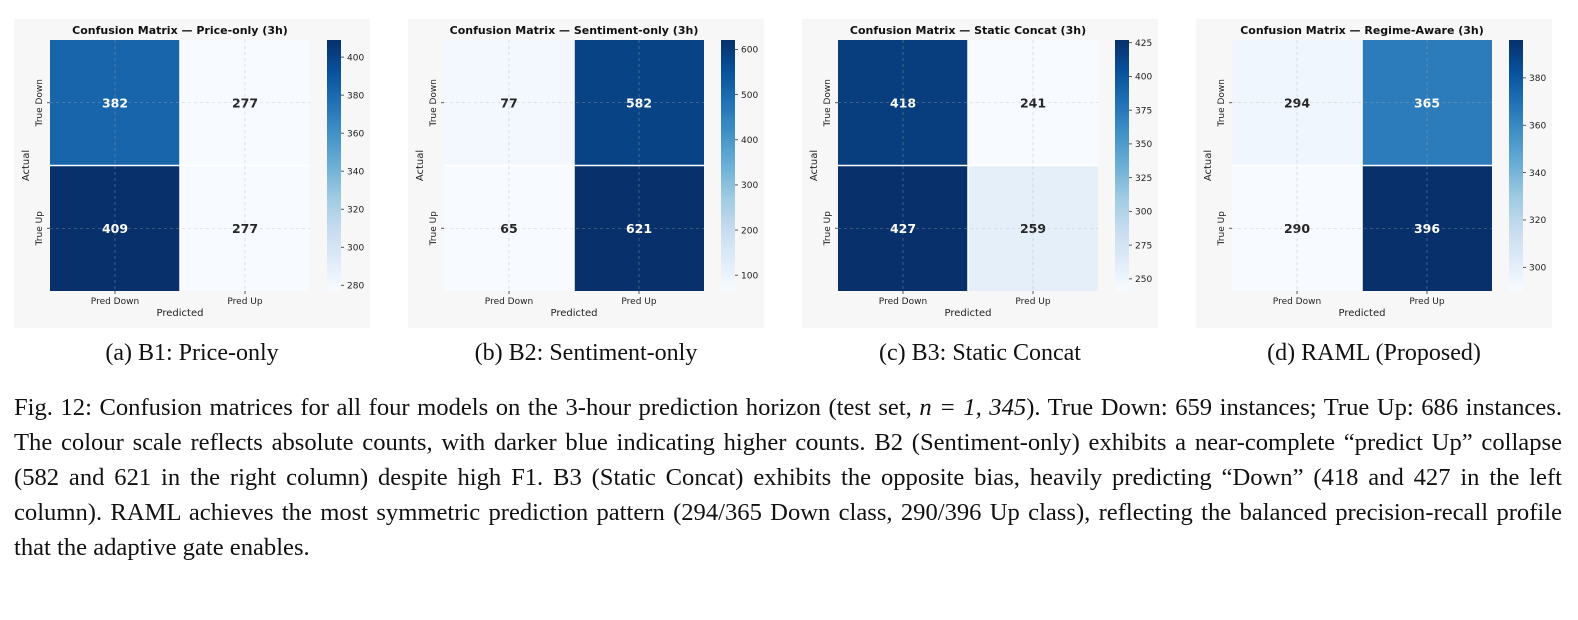  Describe the element at coordinates (355, 286) in the screenshot. I see `colorbar-tick-label: 280` at that location.